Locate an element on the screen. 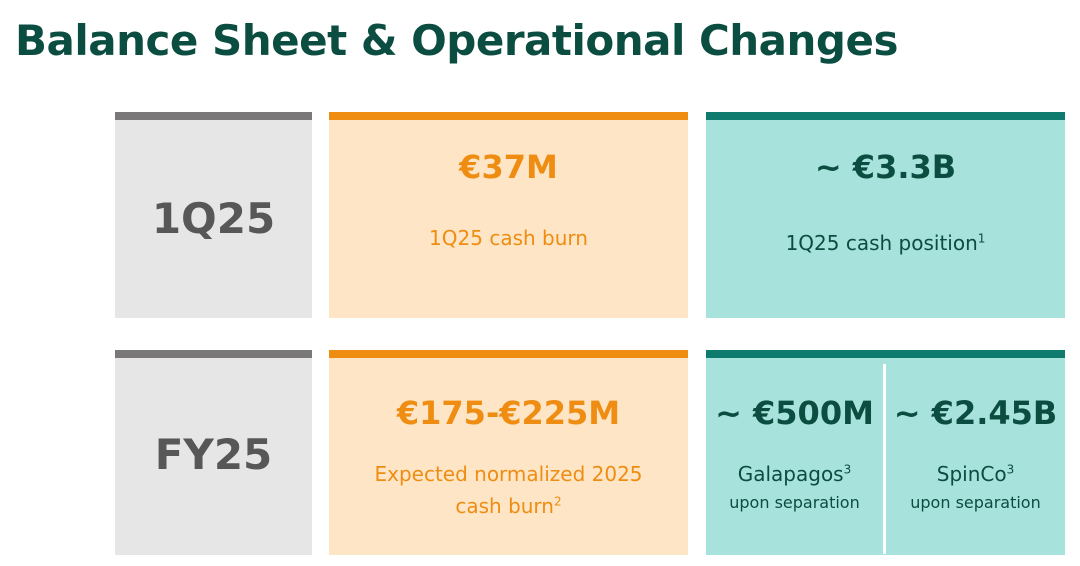  label: 1Q25 cash position1 is located at coordinates (885, 243).